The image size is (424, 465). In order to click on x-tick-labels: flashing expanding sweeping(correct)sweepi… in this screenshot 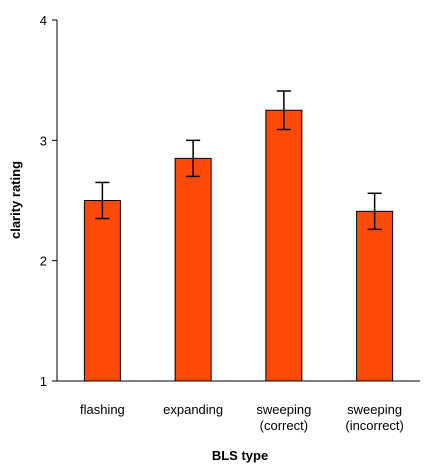, I will do `click(242, 417)`.